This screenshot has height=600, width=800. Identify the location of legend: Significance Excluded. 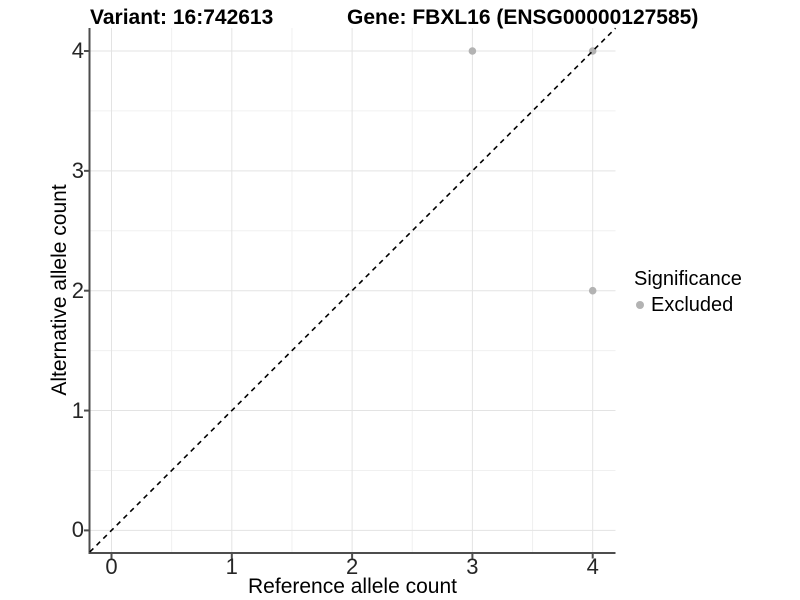
(688, 292).